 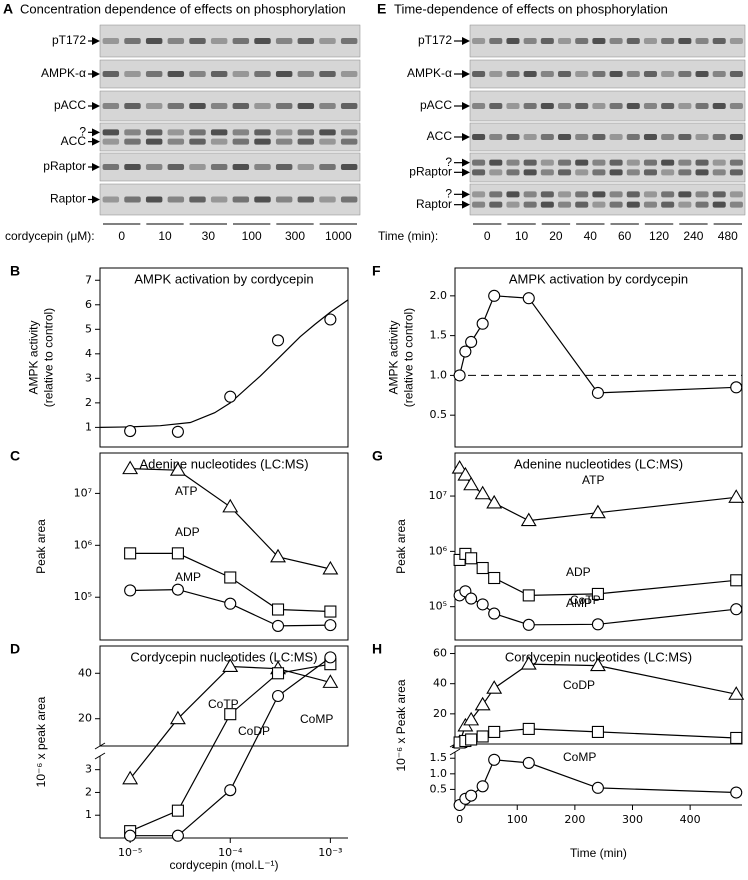 I want to click on blot-row-label: pRaptor, so click(x=430, y=172).